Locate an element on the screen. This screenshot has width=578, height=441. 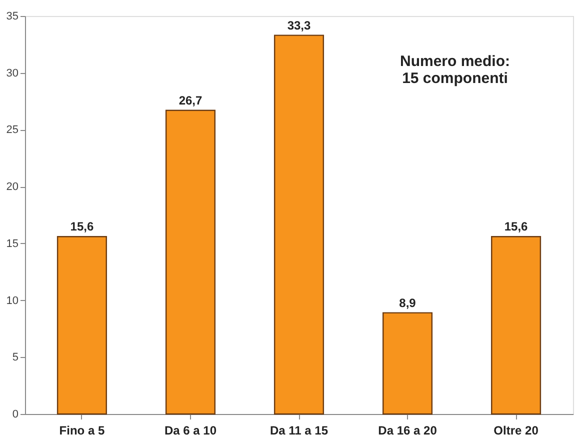
x-tick-label: Da 6 a 10 is located at coordinates (190, 431).